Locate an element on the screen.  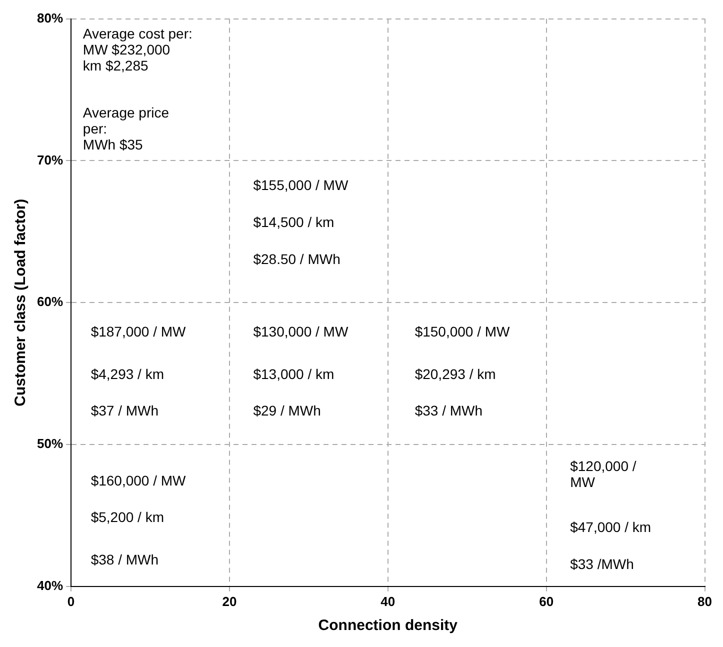
y-tick-label: 70% is located at coordinates (50, 160).